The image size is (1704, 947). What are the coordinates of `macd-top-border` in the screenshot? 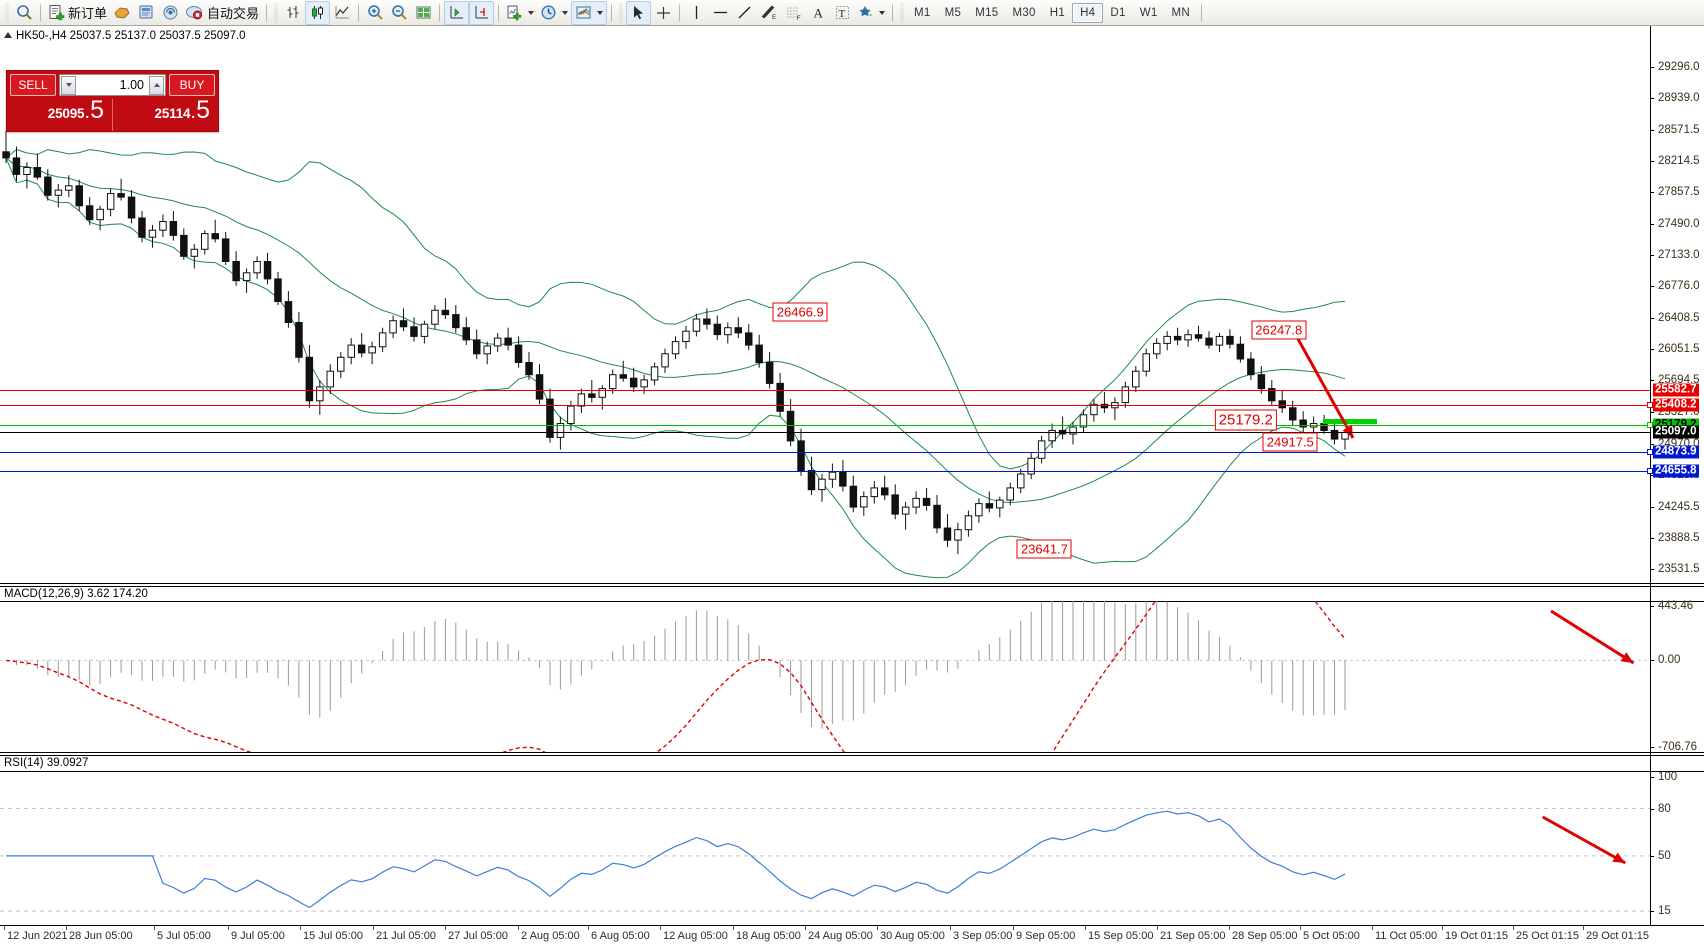 It's located at (852, 601).